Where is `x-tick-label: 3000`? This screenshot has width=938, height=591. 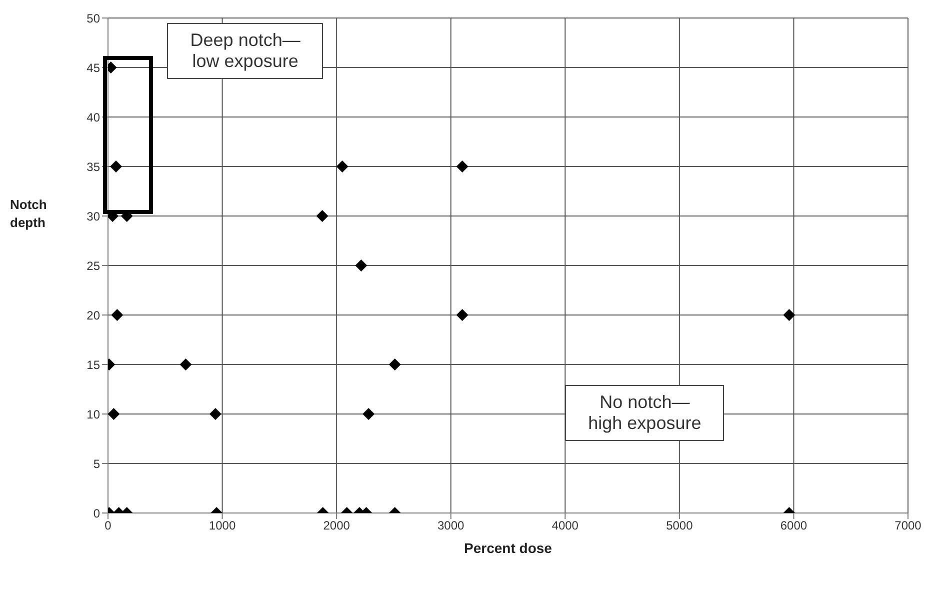
x-tick-label: 3000 is located at coordinates (451, 525).